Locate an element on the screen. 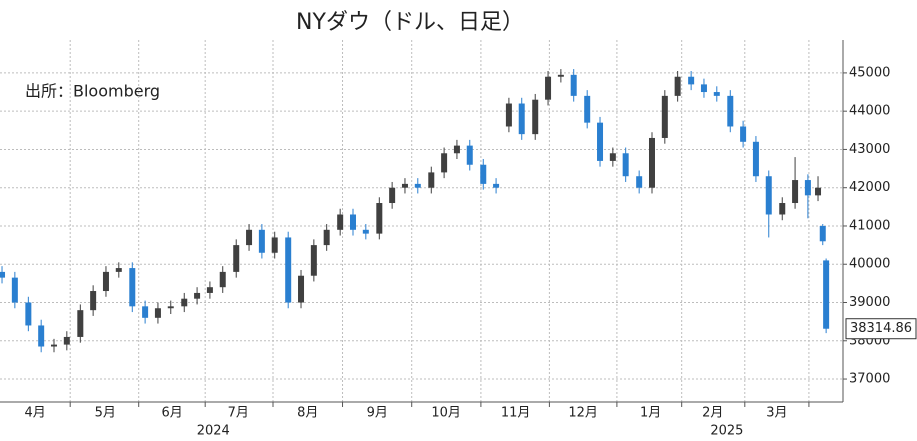  year-label: 2025 is located at coordinates (726, 431).